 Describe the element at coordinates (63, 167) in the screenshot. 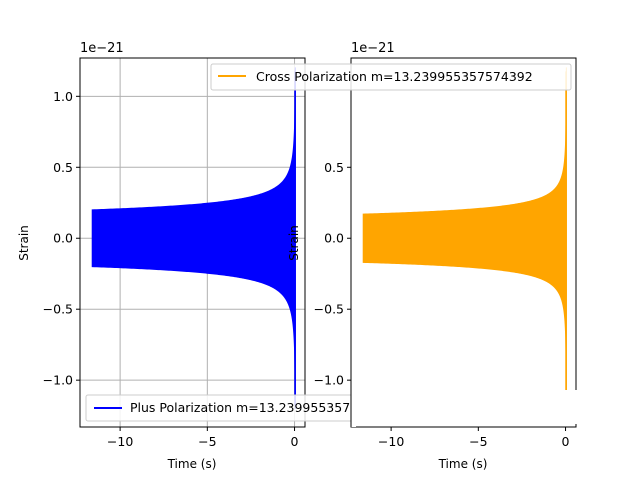

I see `plus-ytick-label: 0.5` at that location.